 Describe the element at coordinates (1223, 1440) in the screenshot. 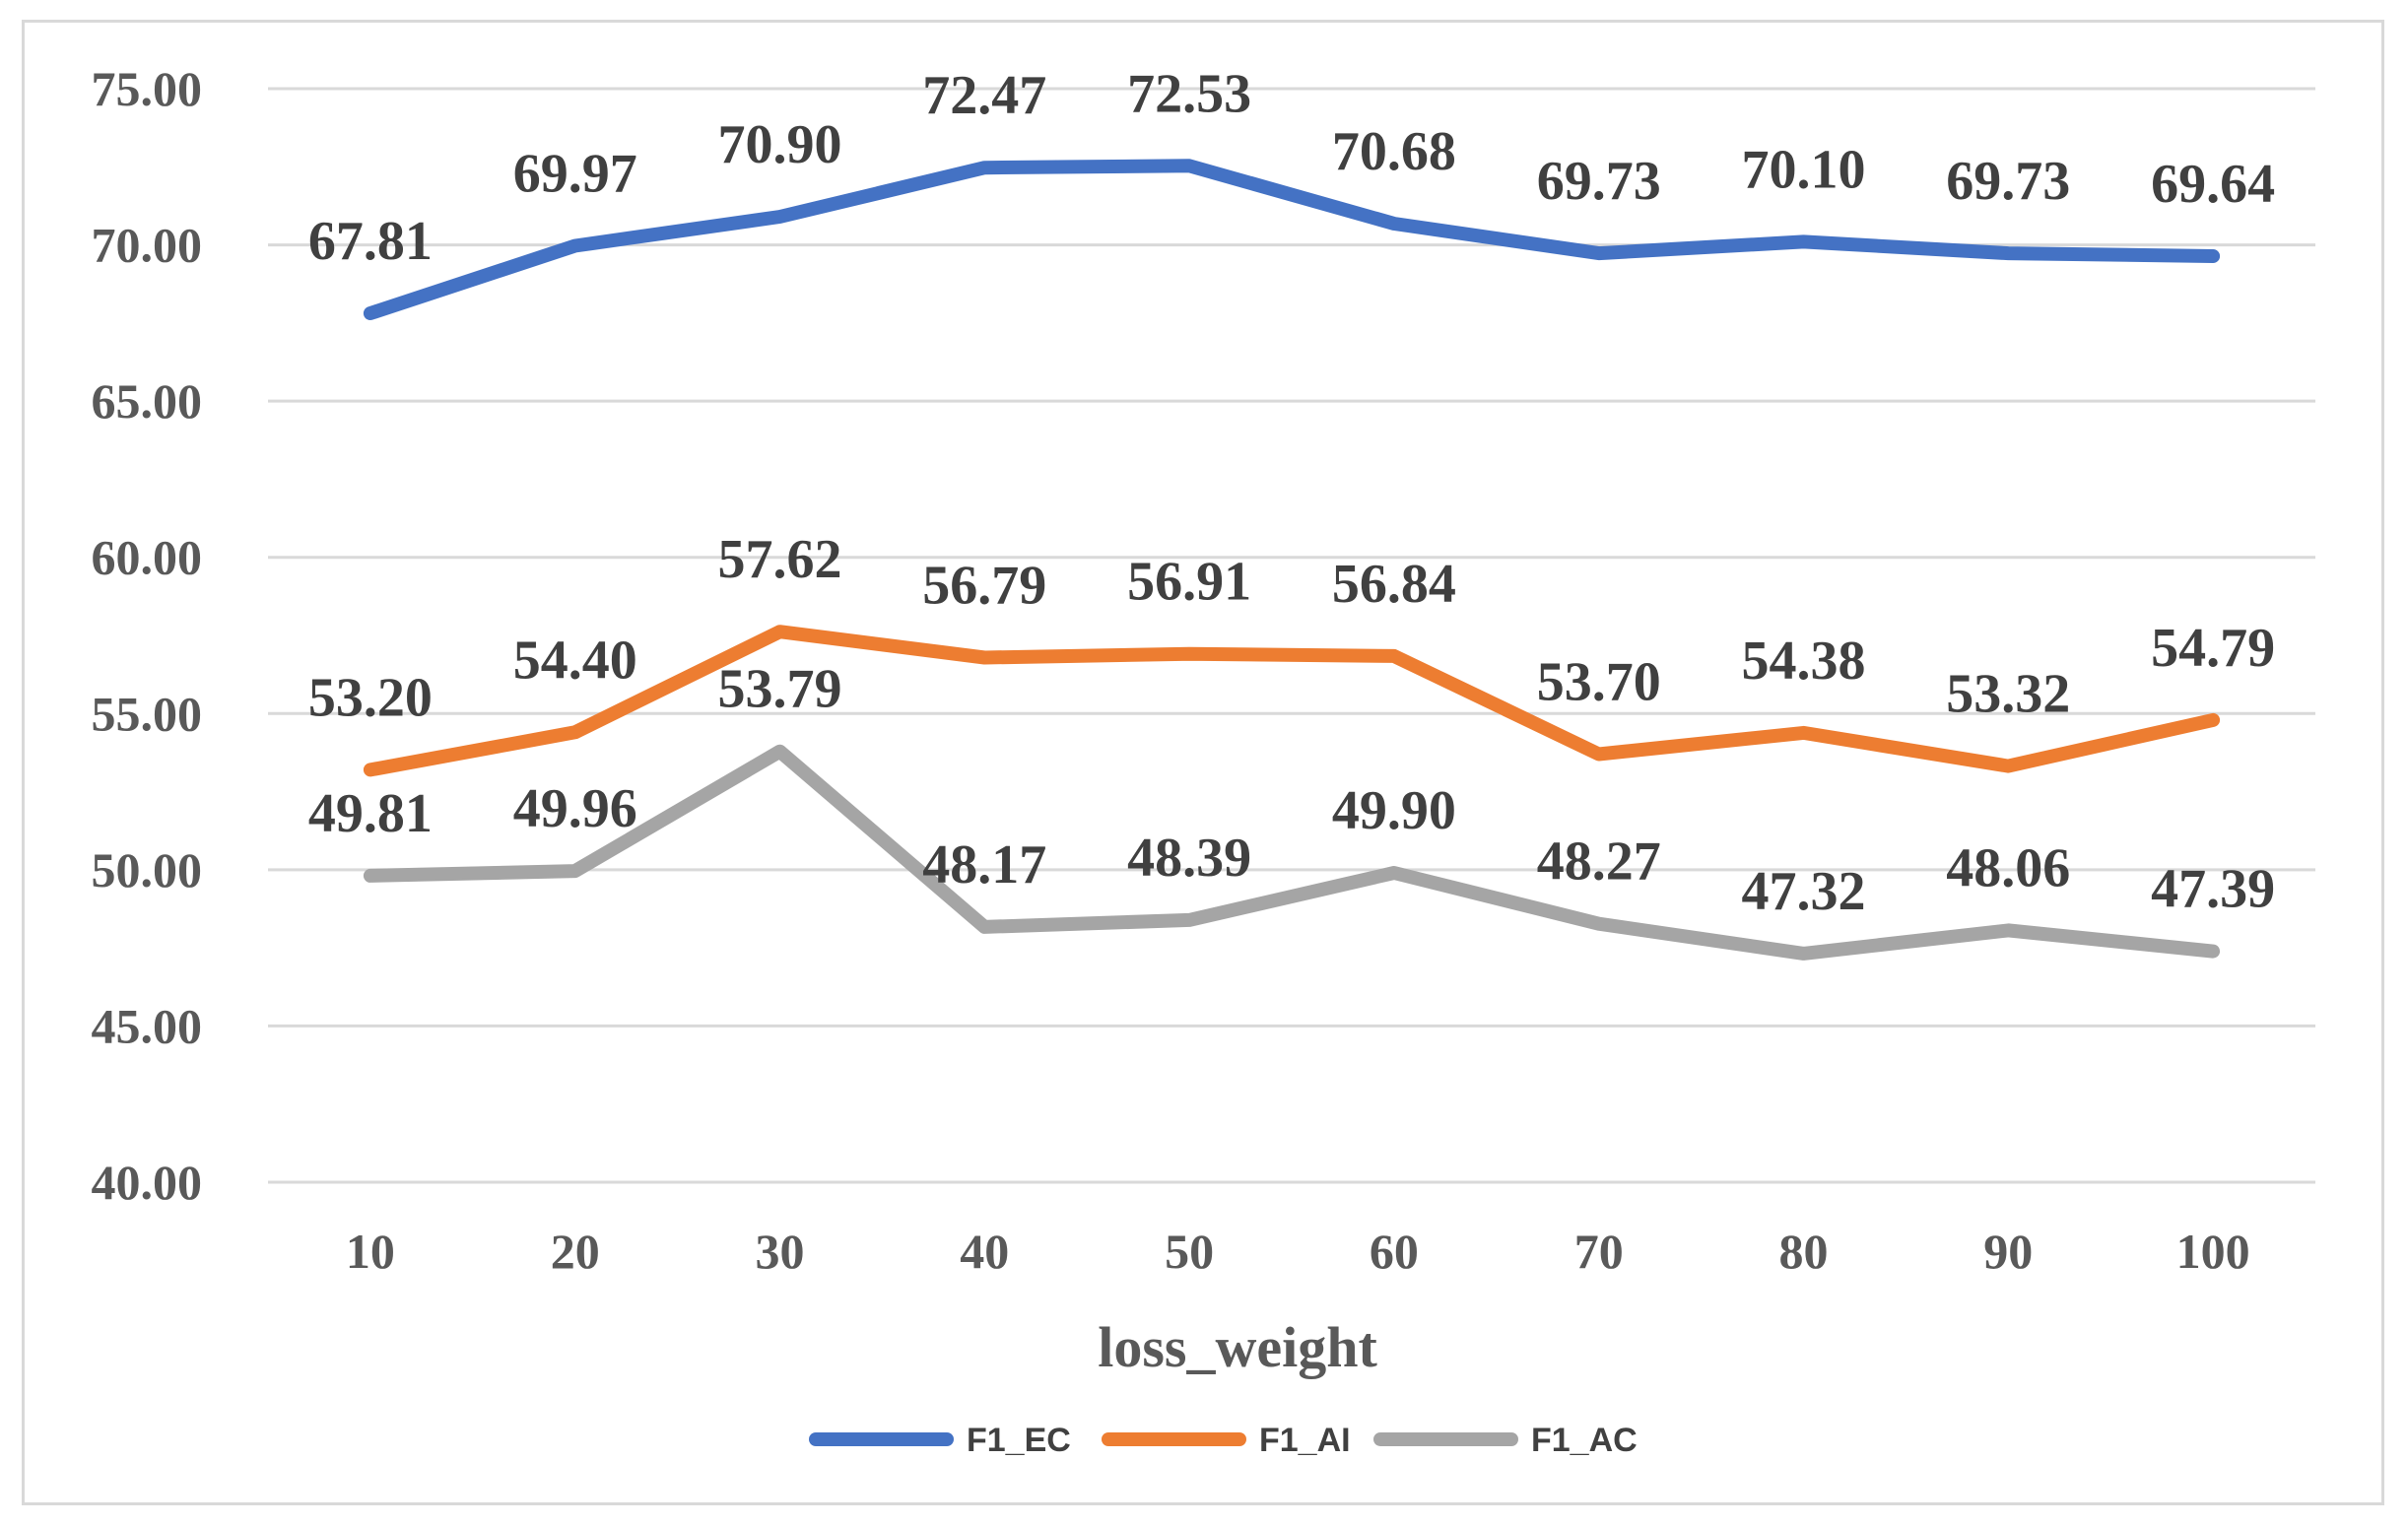

I see `legend: F1_EC F1_AI F1_AC` at that location.